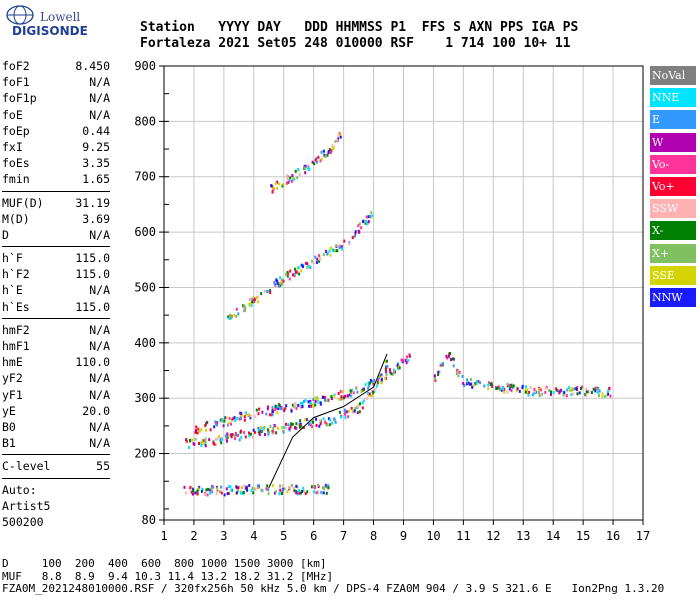 Image resolution: width=700 pixels, height=600 pixels. I want to click on param-name: fmin, so click(16, 179).